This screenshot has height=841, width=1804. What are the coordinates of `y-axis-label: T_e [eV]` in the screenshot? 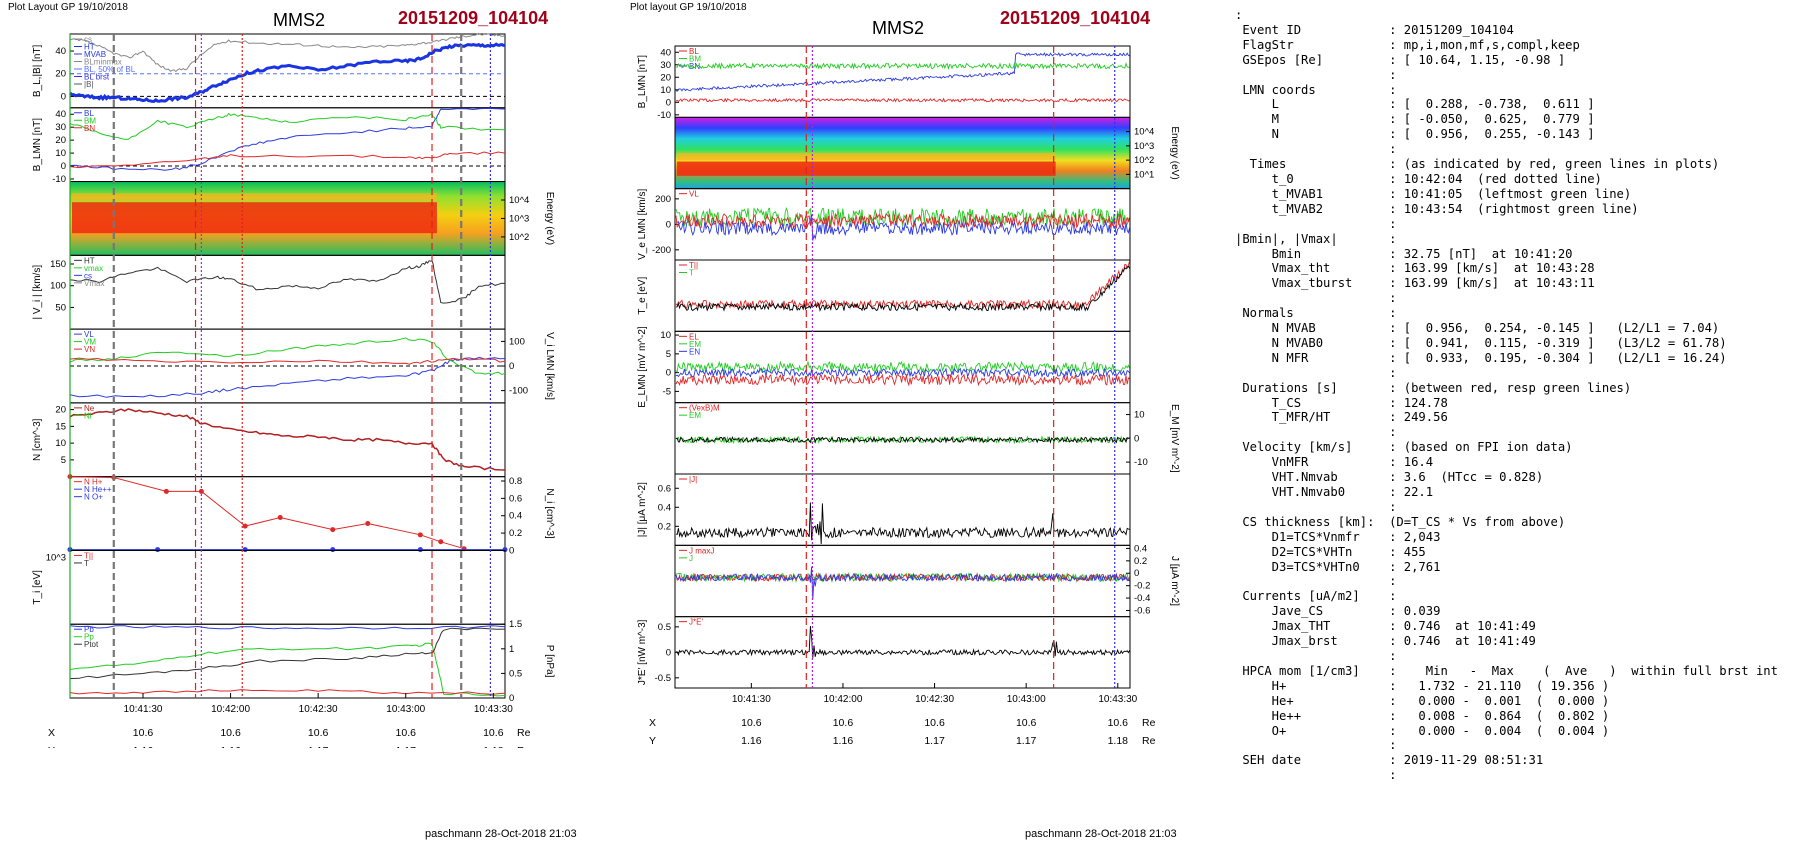 It's located at (642, 296).